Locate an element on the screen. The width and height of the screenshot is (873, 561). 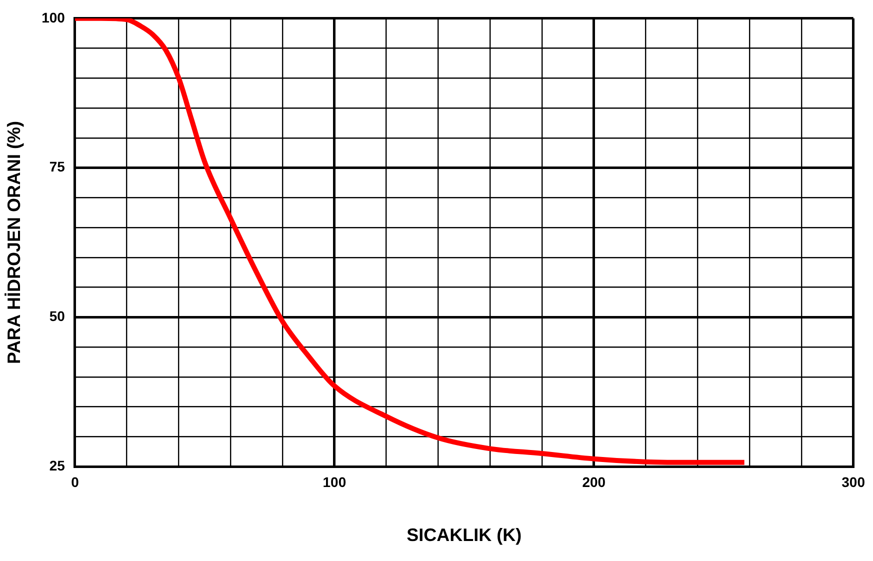
y-tick-label: 100 is located at coordinates (54, 17).